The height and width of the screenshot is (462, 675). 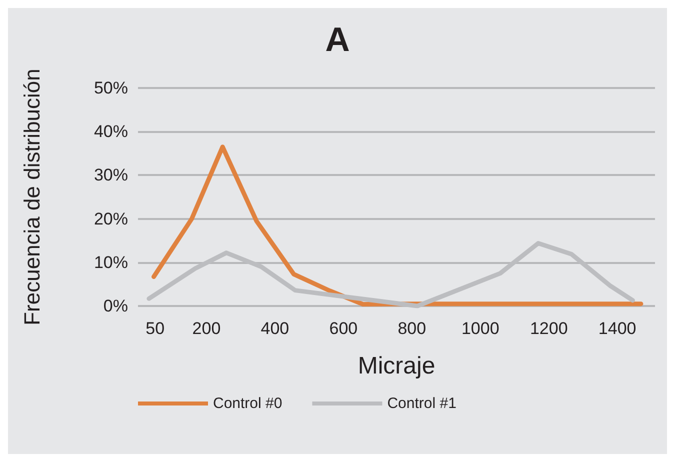 I want to click on chart-title: A, so click(x=337, y=40).